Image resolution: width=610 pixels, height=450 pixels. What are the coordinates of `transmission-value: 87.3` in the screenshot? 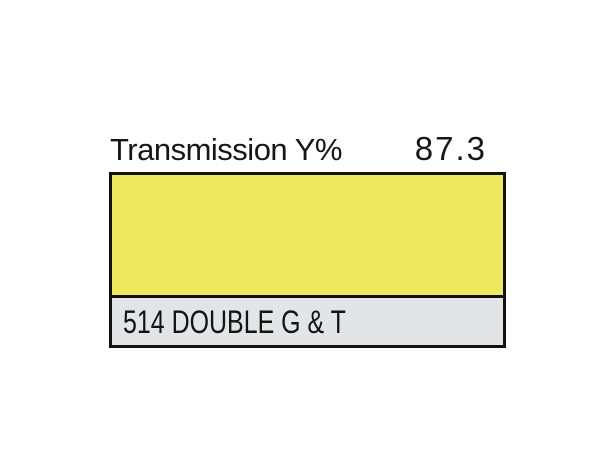 It's located at (450, 148).